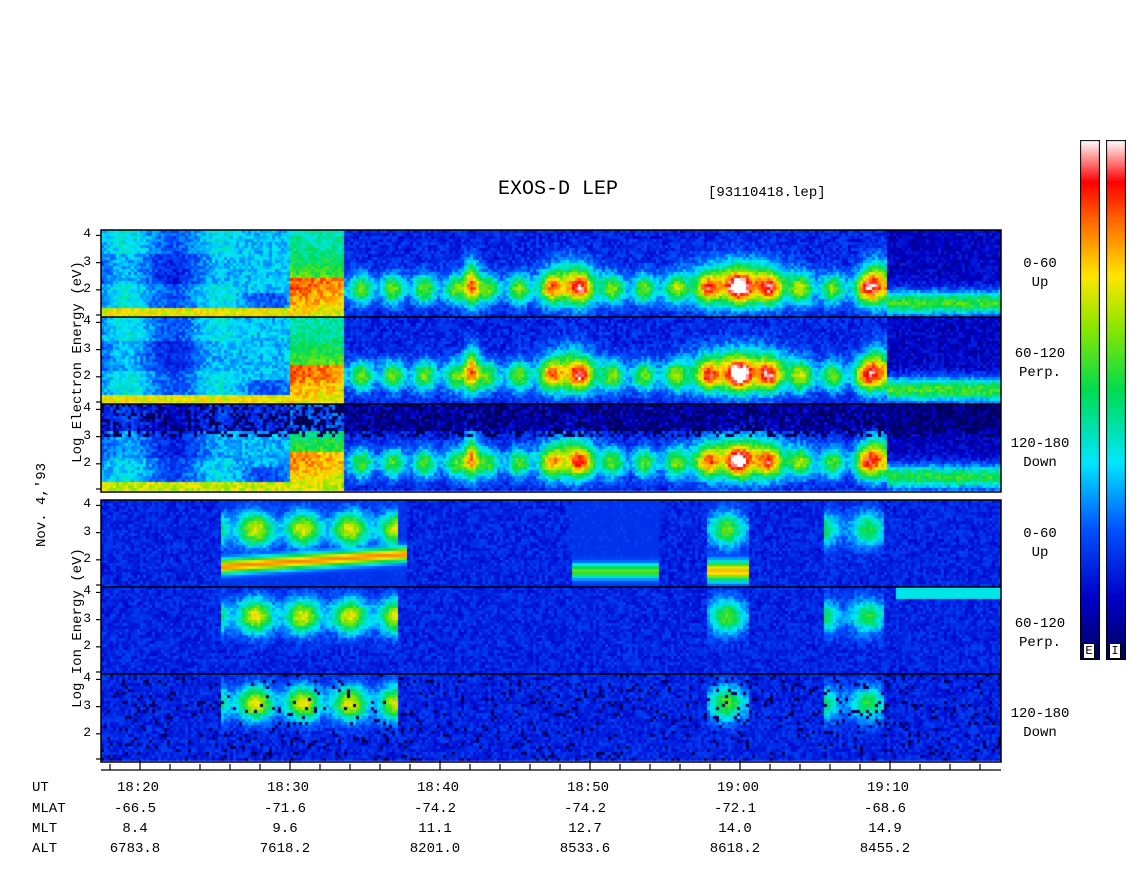 The image size is (1130, 875). Describe the element at coordinates (135, 829) in the screenshot. I see `ephemeris-mlt: 8.4` at that location.